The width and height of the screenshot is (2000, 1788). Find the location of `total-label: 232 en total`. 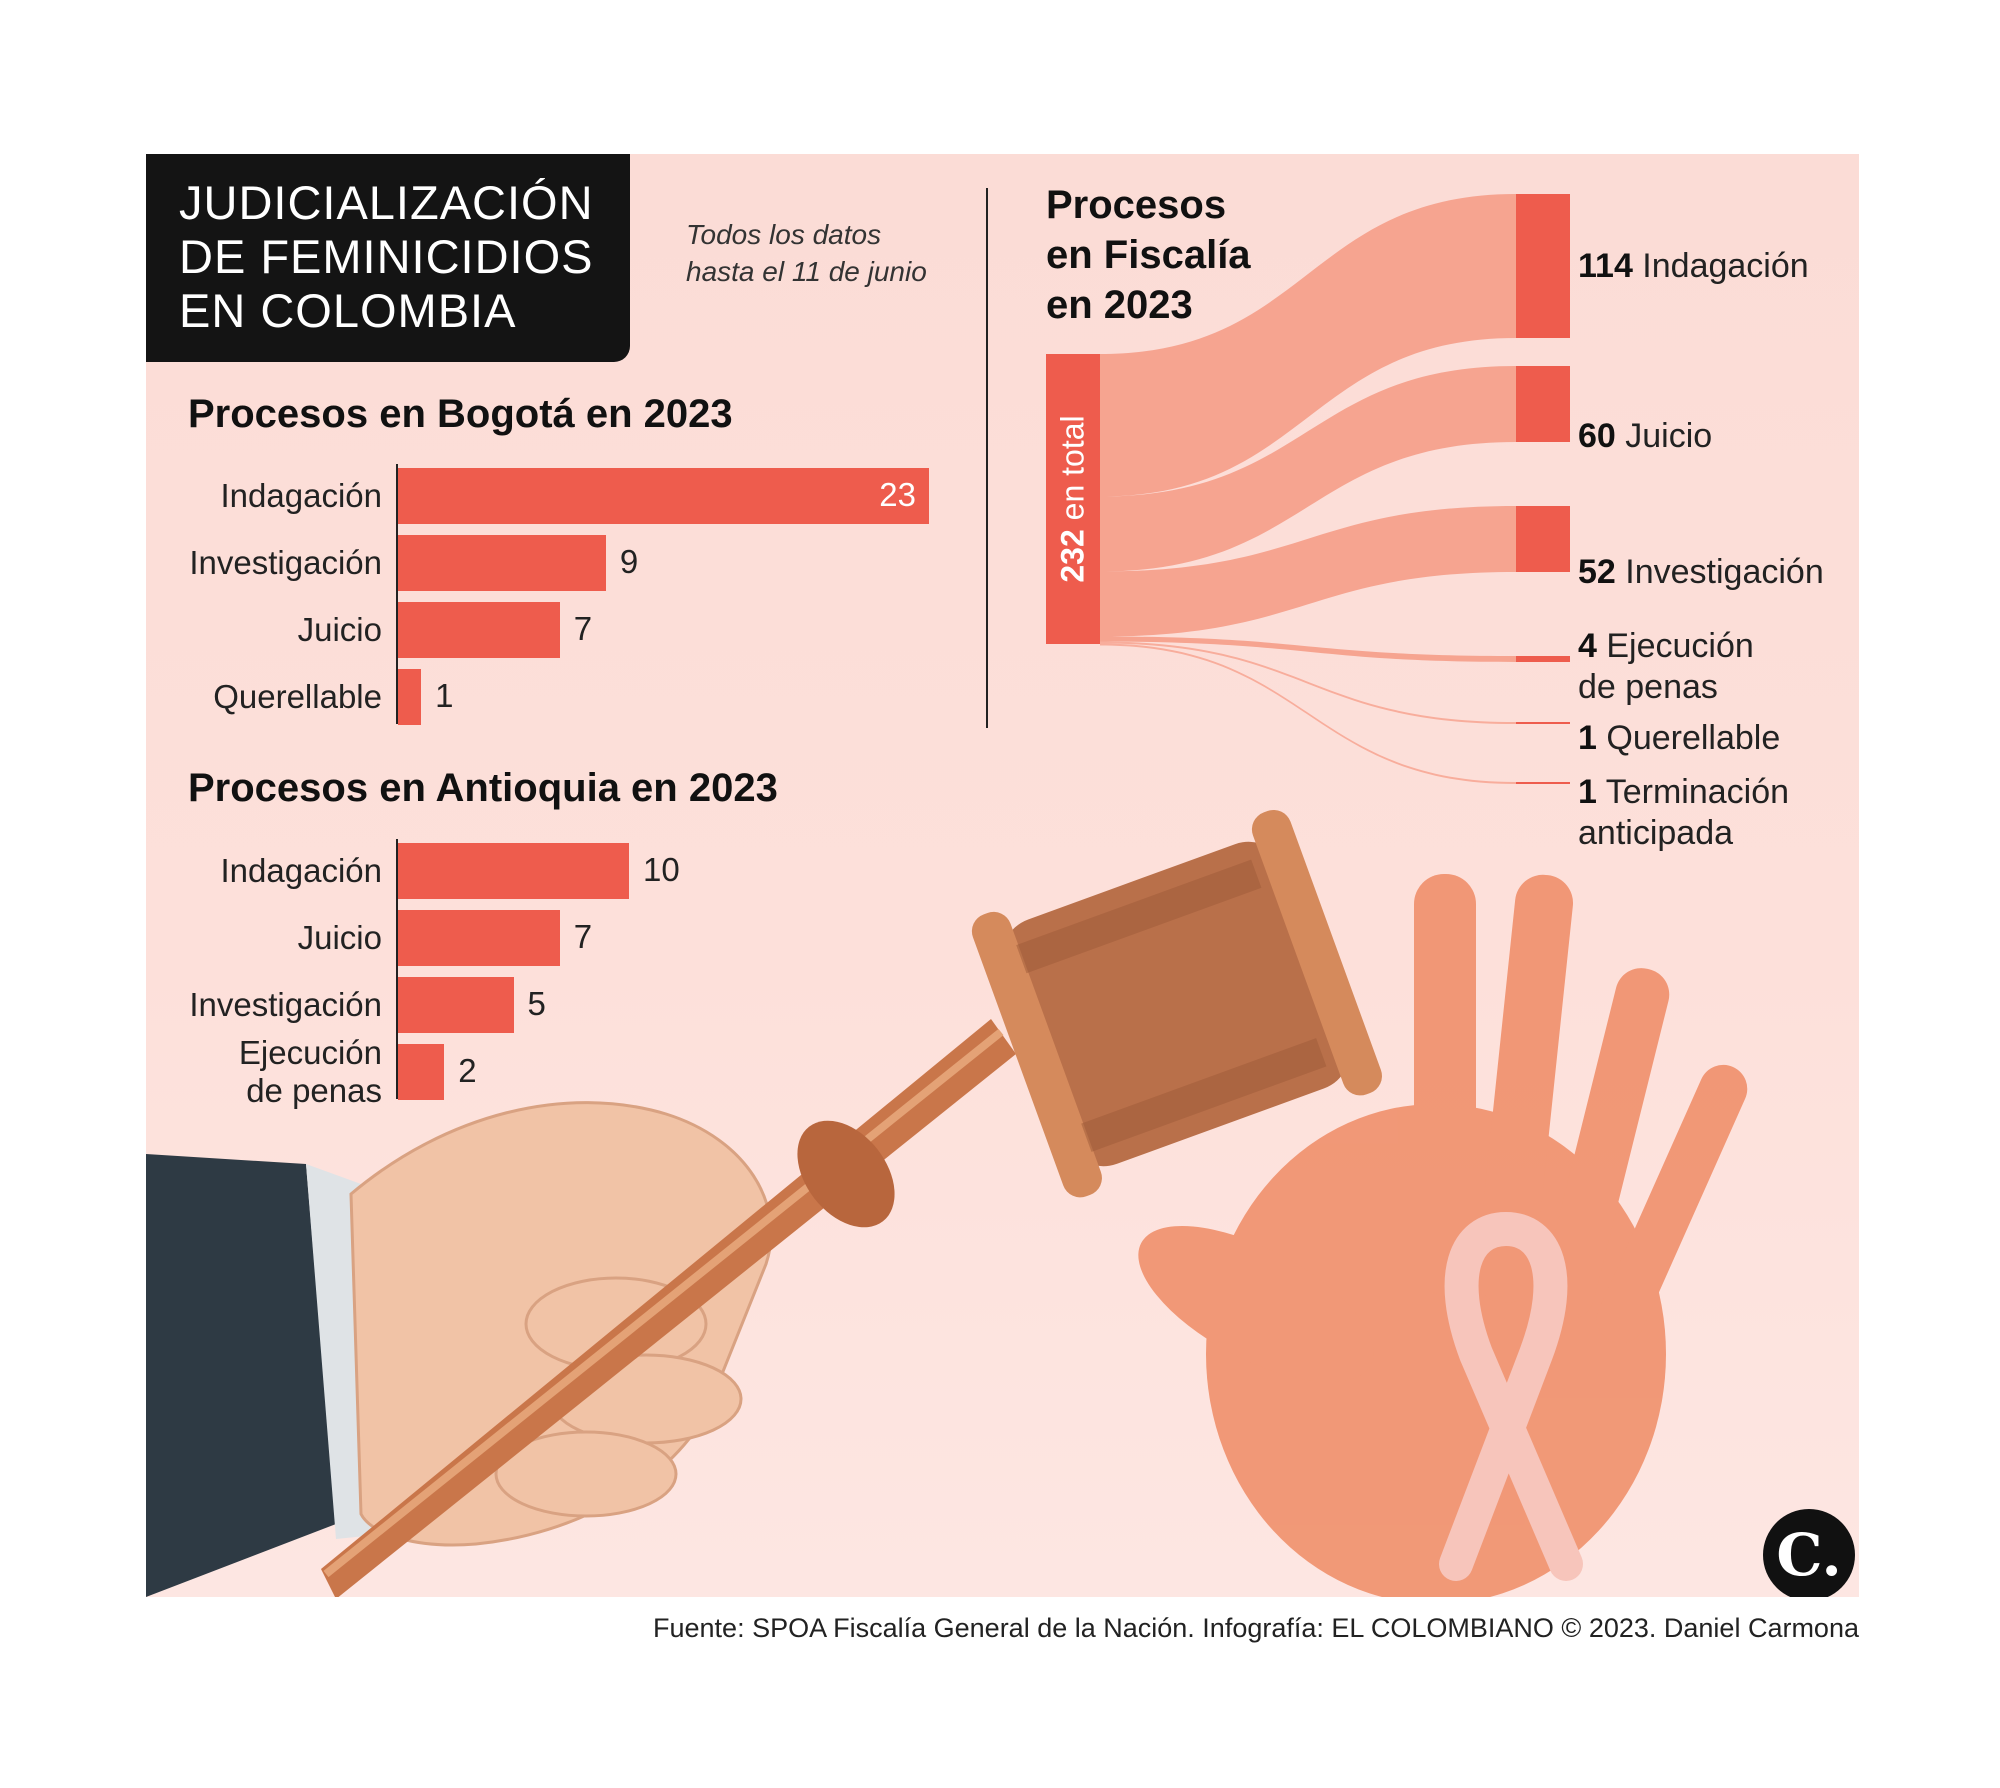

total-label: 232 en total is located at coordinates (1073, 498).